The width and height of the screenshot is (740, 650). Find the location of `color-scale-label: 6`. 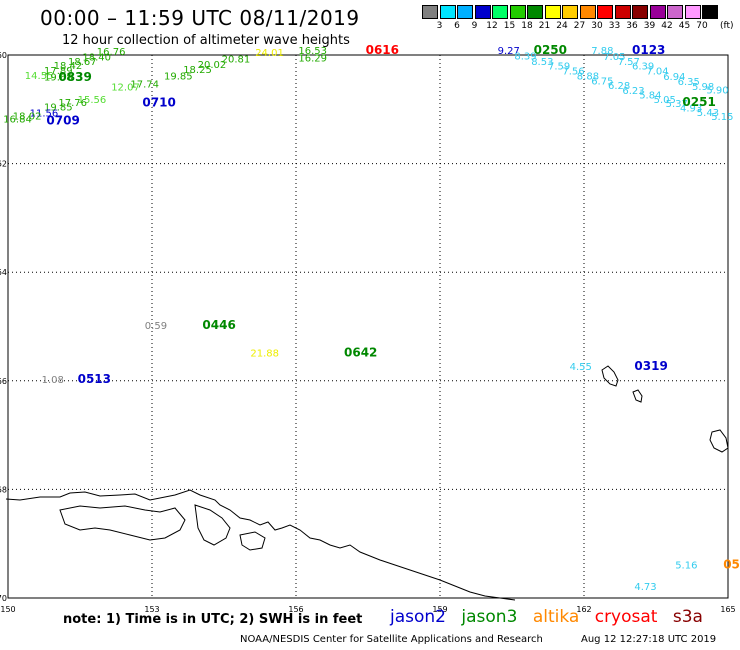

color-scale-label: 6 is located at coordinates (457, 26).